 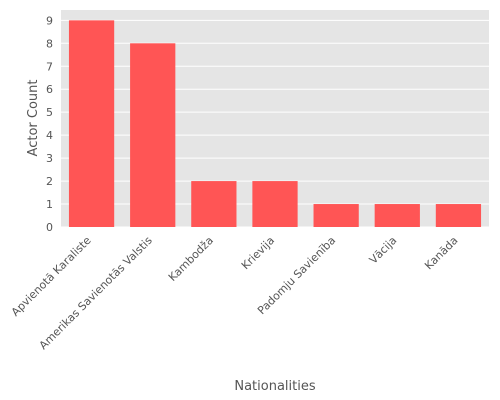 I want to click on x-tick-label: Krievija, so click(x=258, y=253).